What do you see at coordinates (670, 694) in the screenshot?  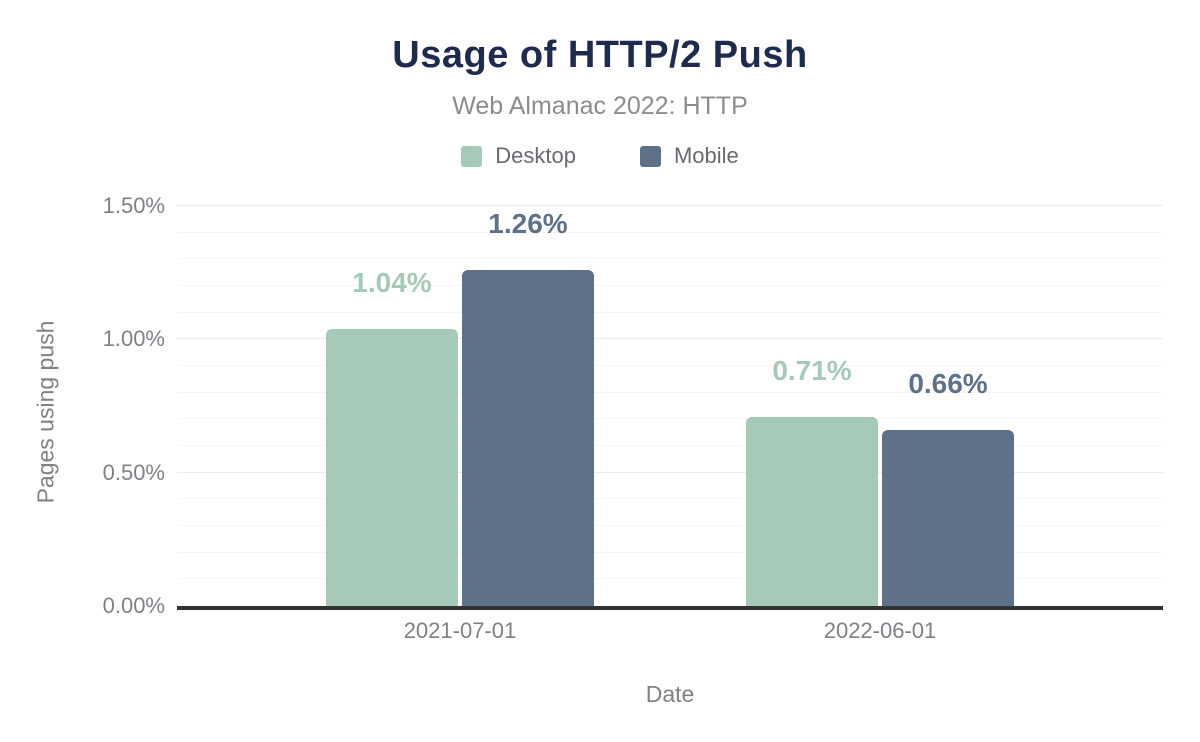 I see `x-axis-title: Date` at bounding box center [670, 694].